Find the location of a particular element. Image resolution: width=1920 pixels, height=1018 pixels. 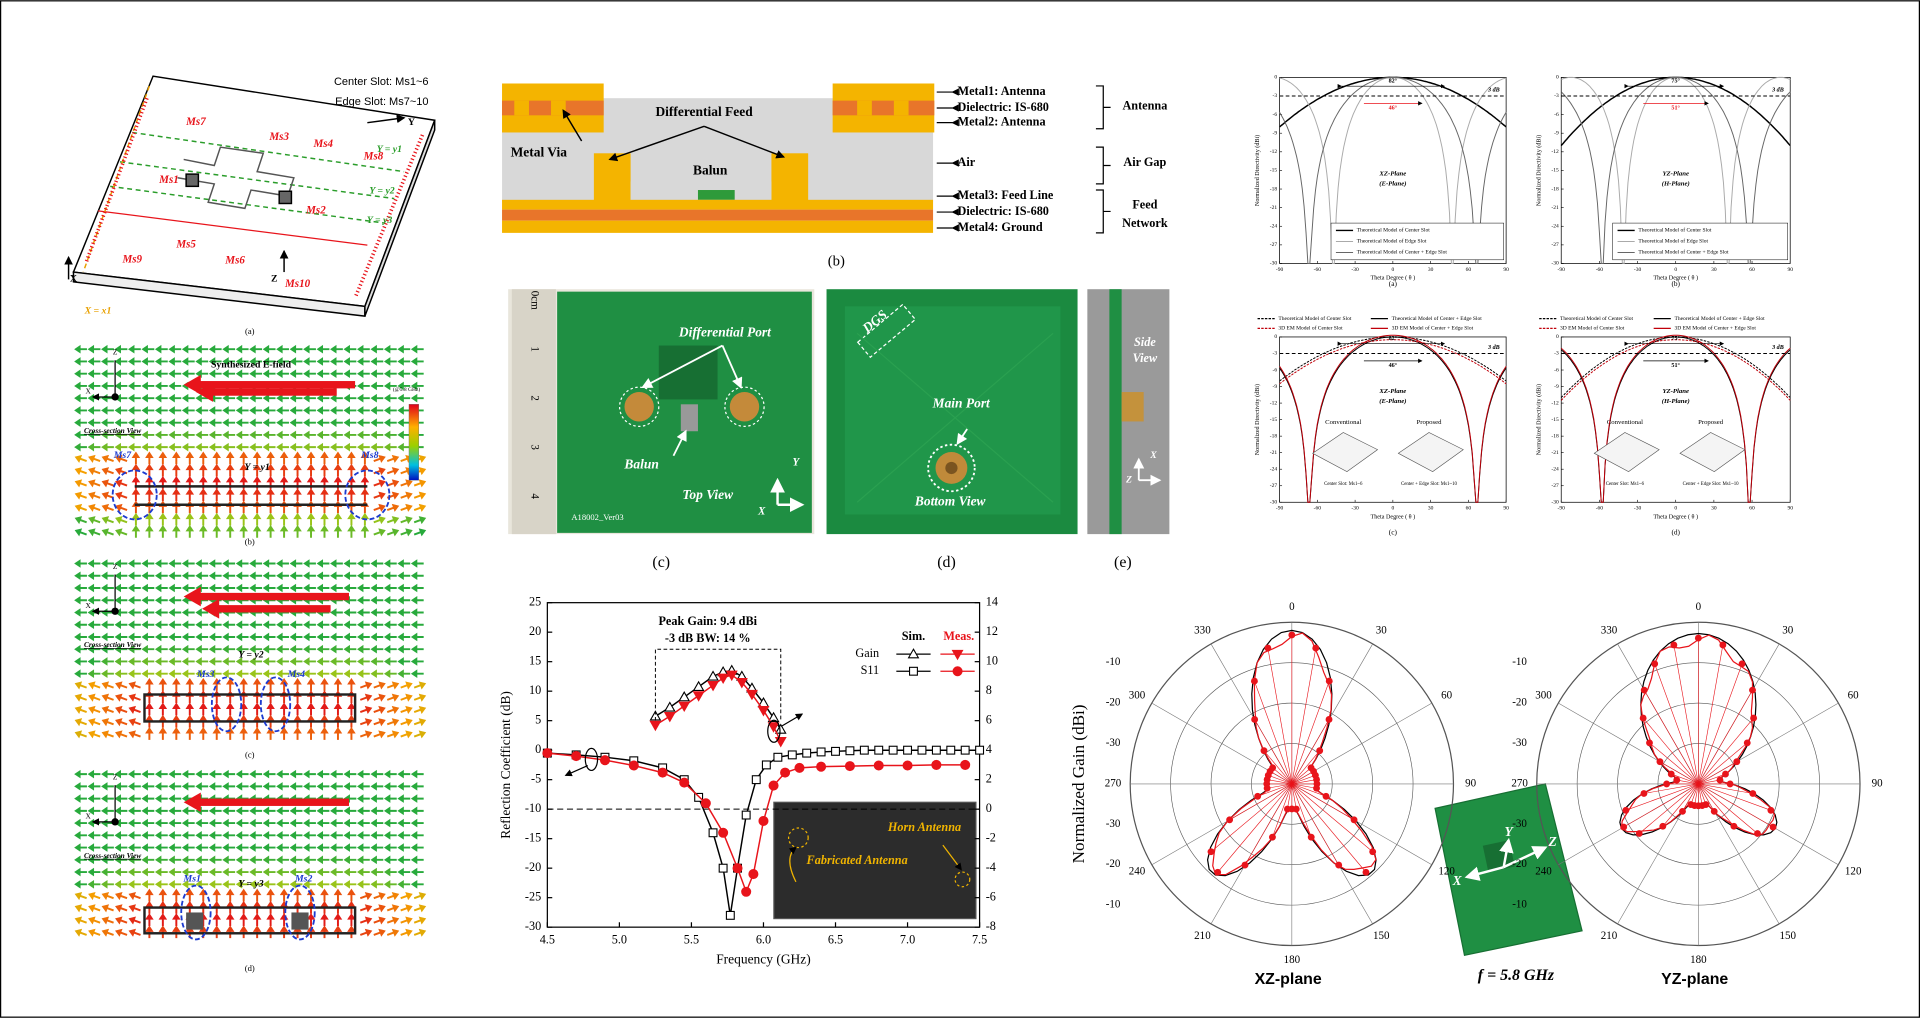

label: -90 is located at coordinates (1562, 270).